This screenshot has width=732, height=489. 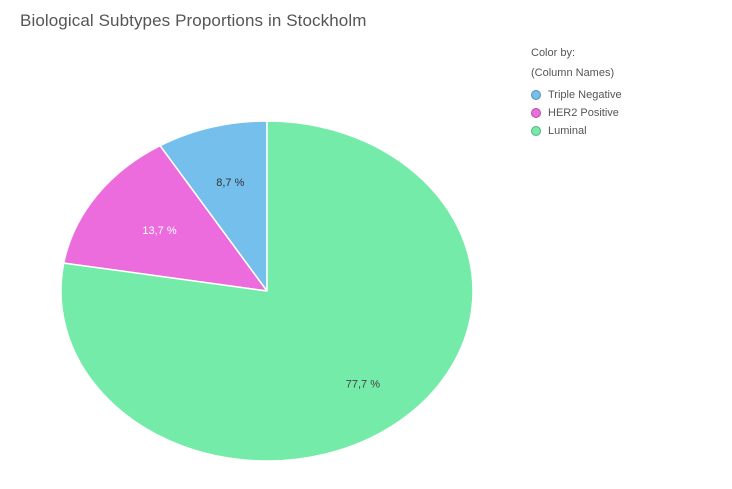 I want to click on pie-slice-triple-negative, so click(x=213, y=206).